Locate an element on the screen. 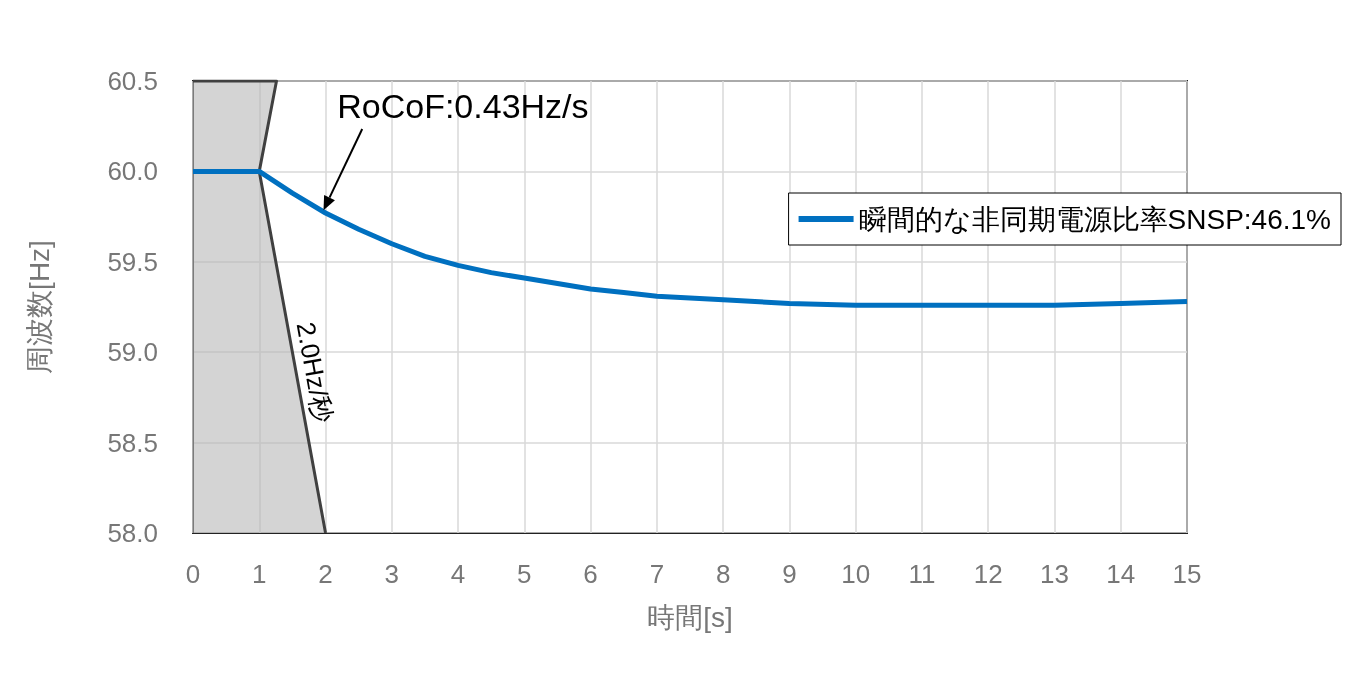  y-tick-label: 59.0 is located at coordinates (132, 352).